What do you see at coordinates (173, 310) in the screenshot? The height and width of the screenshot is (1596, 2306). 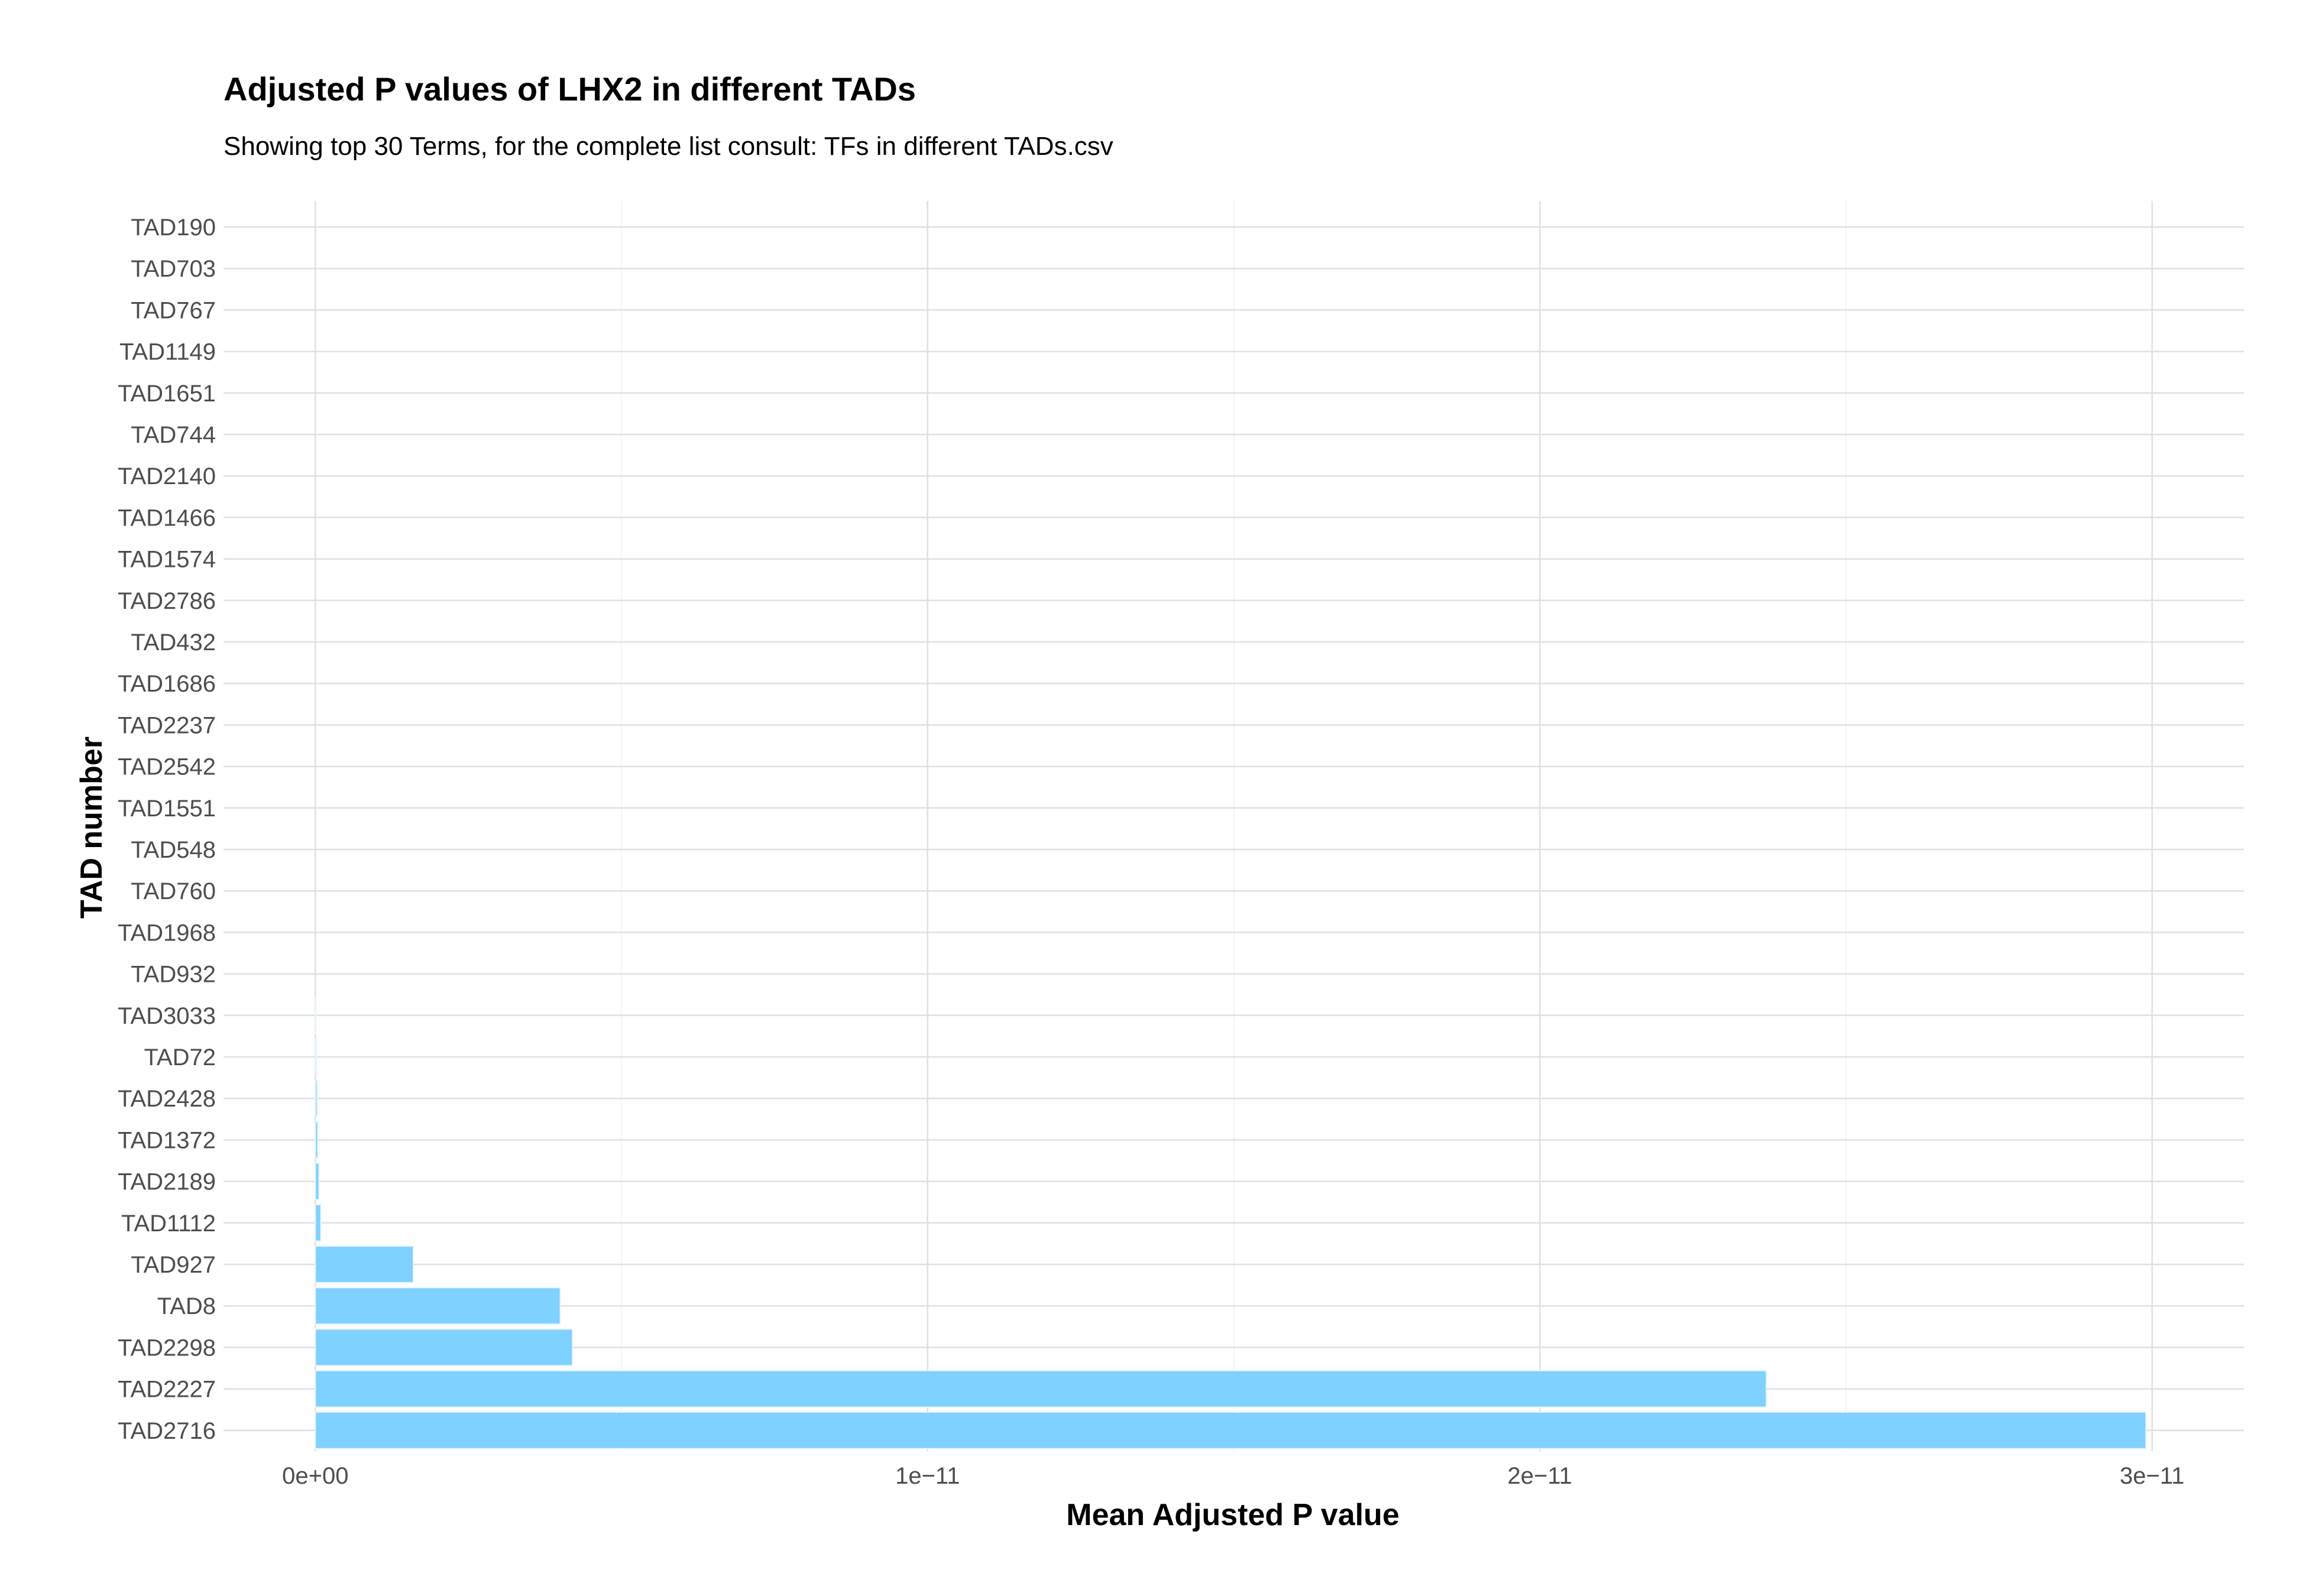 I see `y-tick-label: TAD767` at bounding box center [173, 310].